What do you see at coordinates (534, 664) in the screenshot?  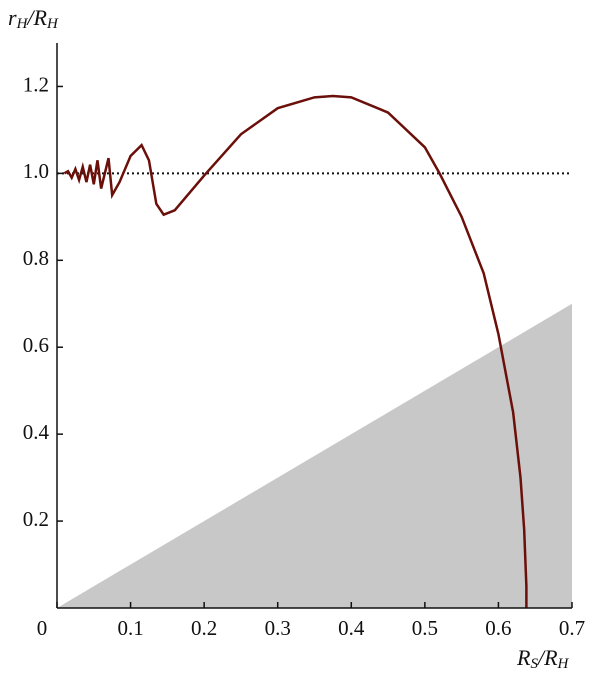 I see `x-label-part: S` at bounding box center [534, 664].